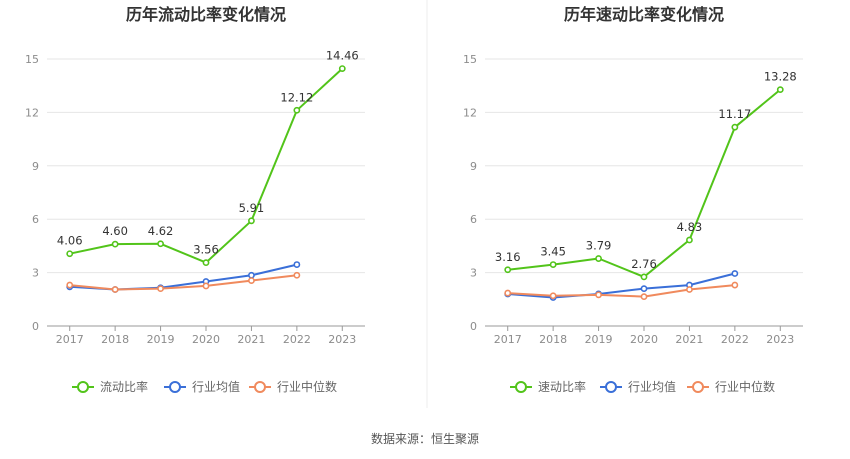  Describe the element at coordinates (206, 14) in the screenshot. I see `chart-title: 历年流动比率变化情况` at that location.